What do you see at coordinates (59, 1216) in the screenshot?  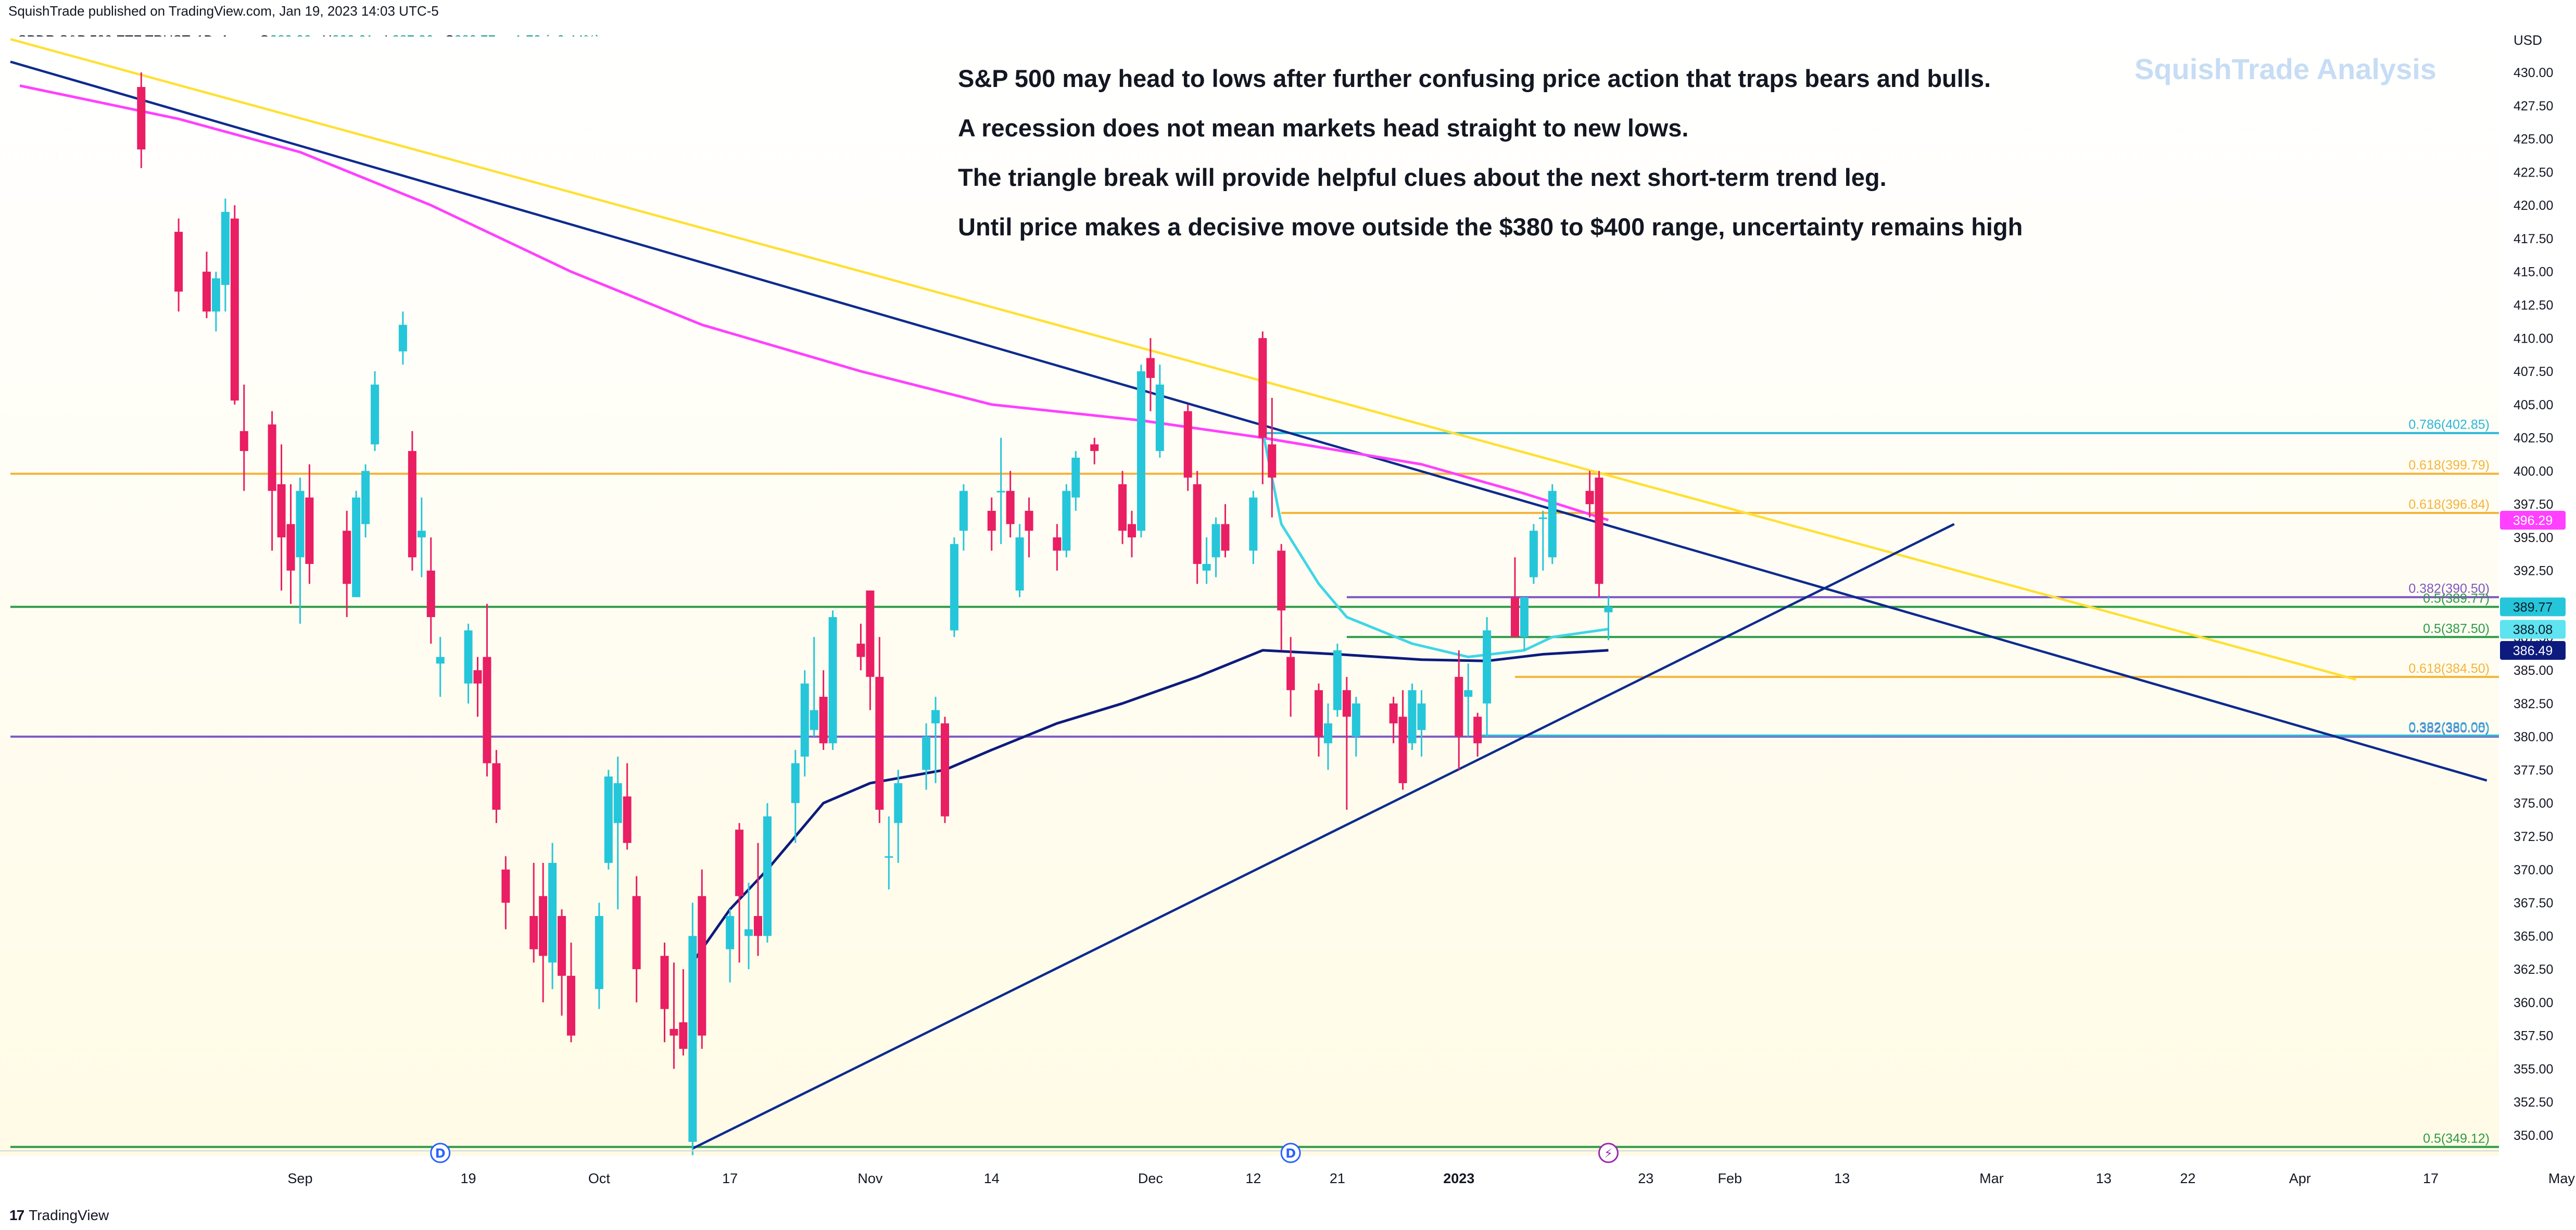 I see `tradingview-logo: 17 TradingView` at bounding box center [59, 1216].